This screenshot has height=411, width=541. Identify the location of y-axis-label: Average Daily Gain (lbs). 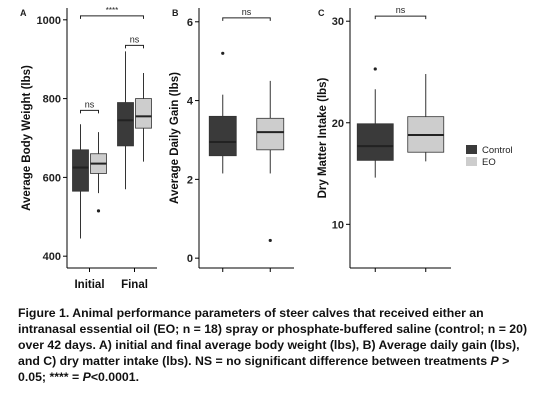
(175, 138).